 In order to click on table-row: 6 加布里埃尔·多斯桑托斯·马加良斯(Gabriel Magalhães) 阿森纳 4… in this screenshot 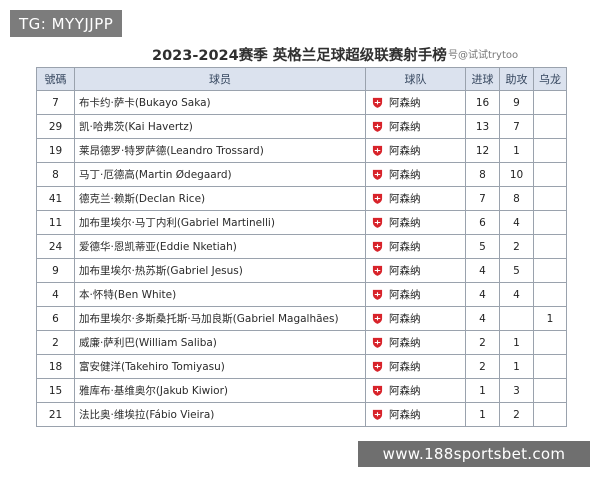, I will do `click(301, 318)`.